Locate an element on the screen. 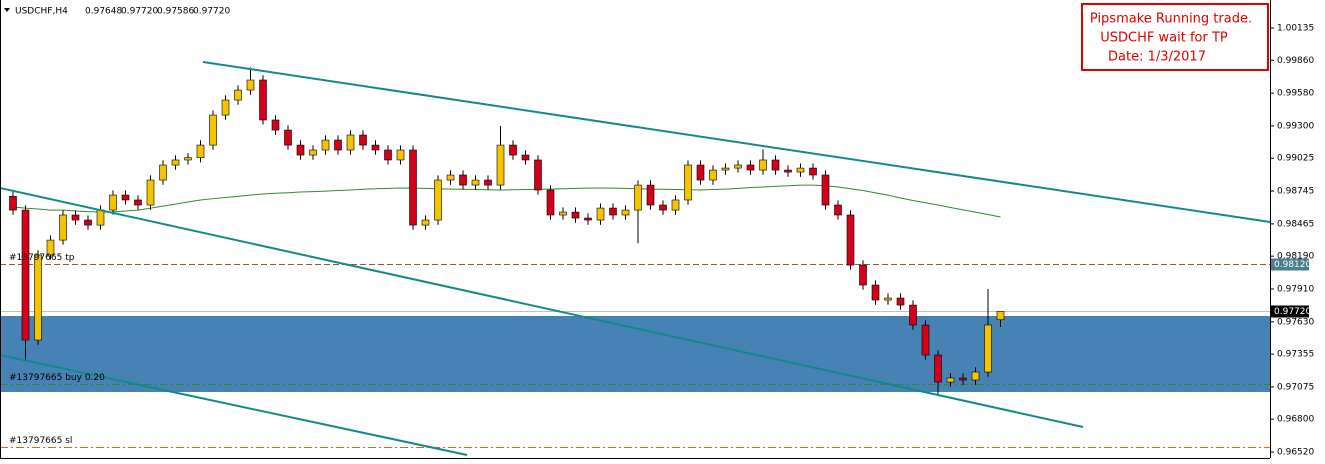  y-tick-label: 0.98745 is located at coordinates (1295, 192).